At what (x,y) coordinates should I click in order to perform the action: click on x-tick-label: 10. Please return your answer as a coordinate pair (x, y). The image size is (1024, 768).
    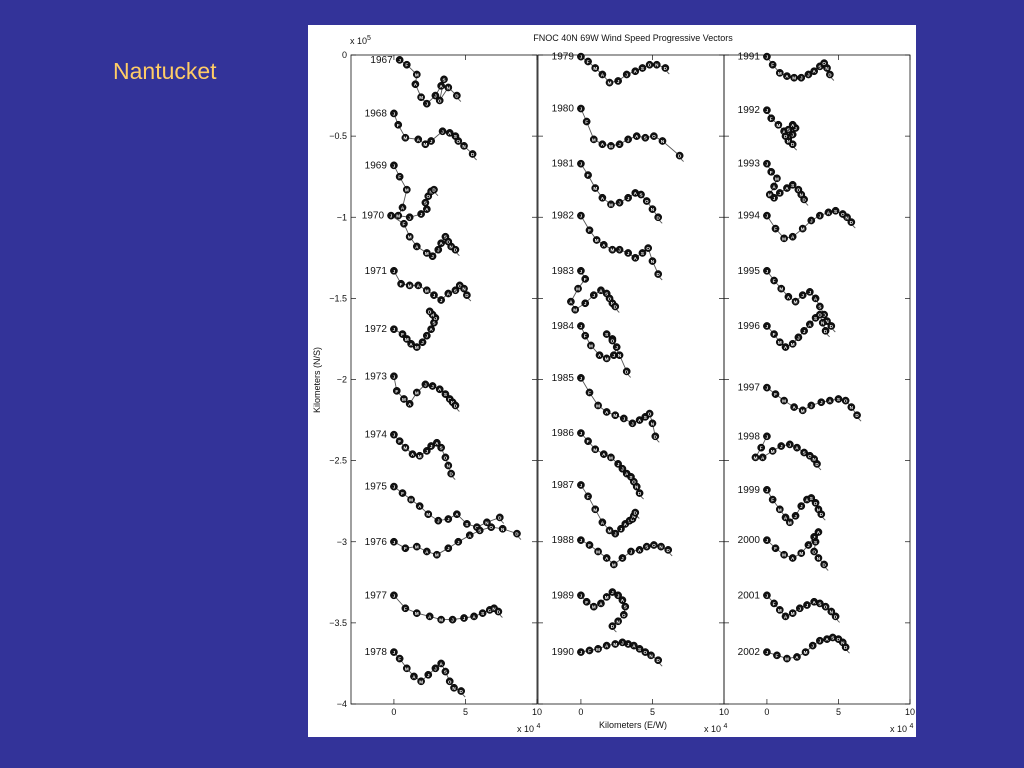
    Looking at the image, I should click on (537, 712).